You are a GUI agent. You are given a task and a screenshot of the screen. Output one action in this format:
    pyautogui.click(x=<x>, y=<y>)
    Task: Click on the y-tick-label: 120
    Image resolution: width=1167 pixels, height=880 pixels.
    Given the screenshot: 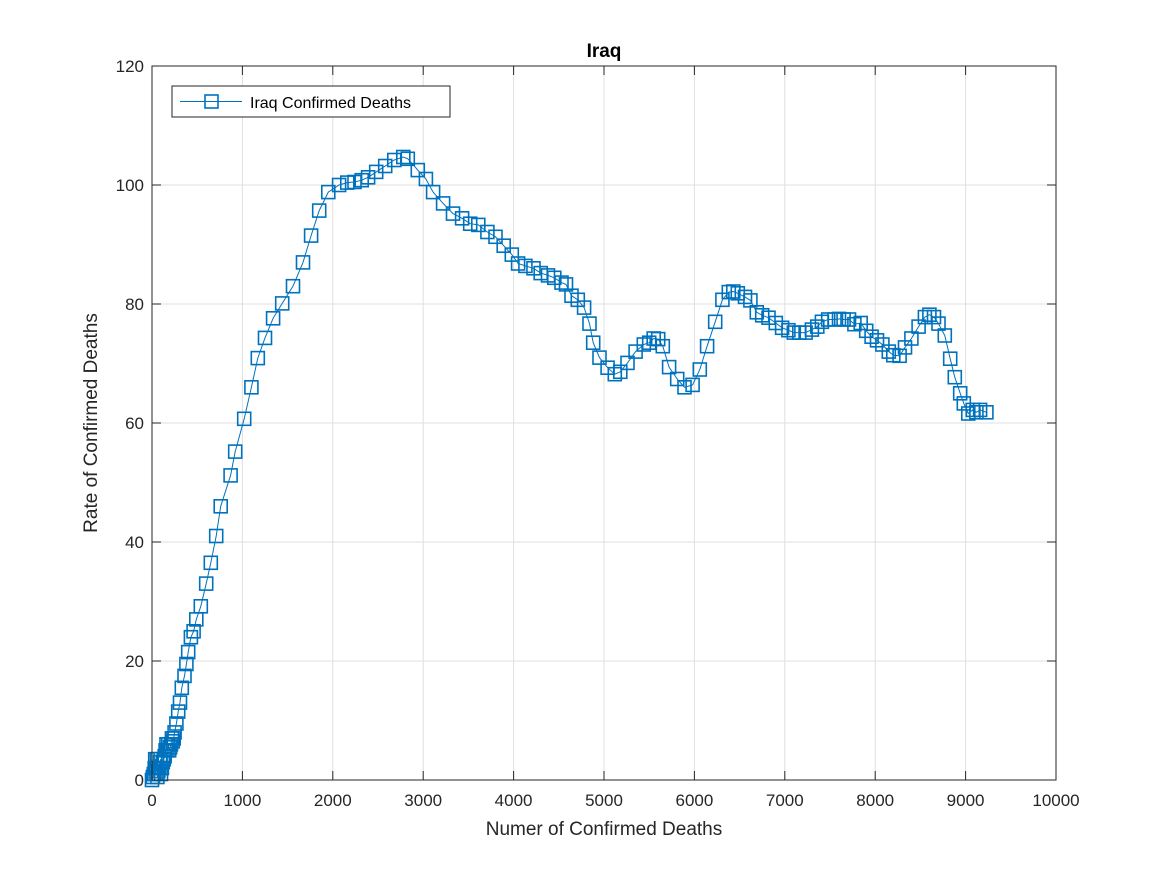 What is the action you would take?
    pyautogui.click(x=130, y=66)
    